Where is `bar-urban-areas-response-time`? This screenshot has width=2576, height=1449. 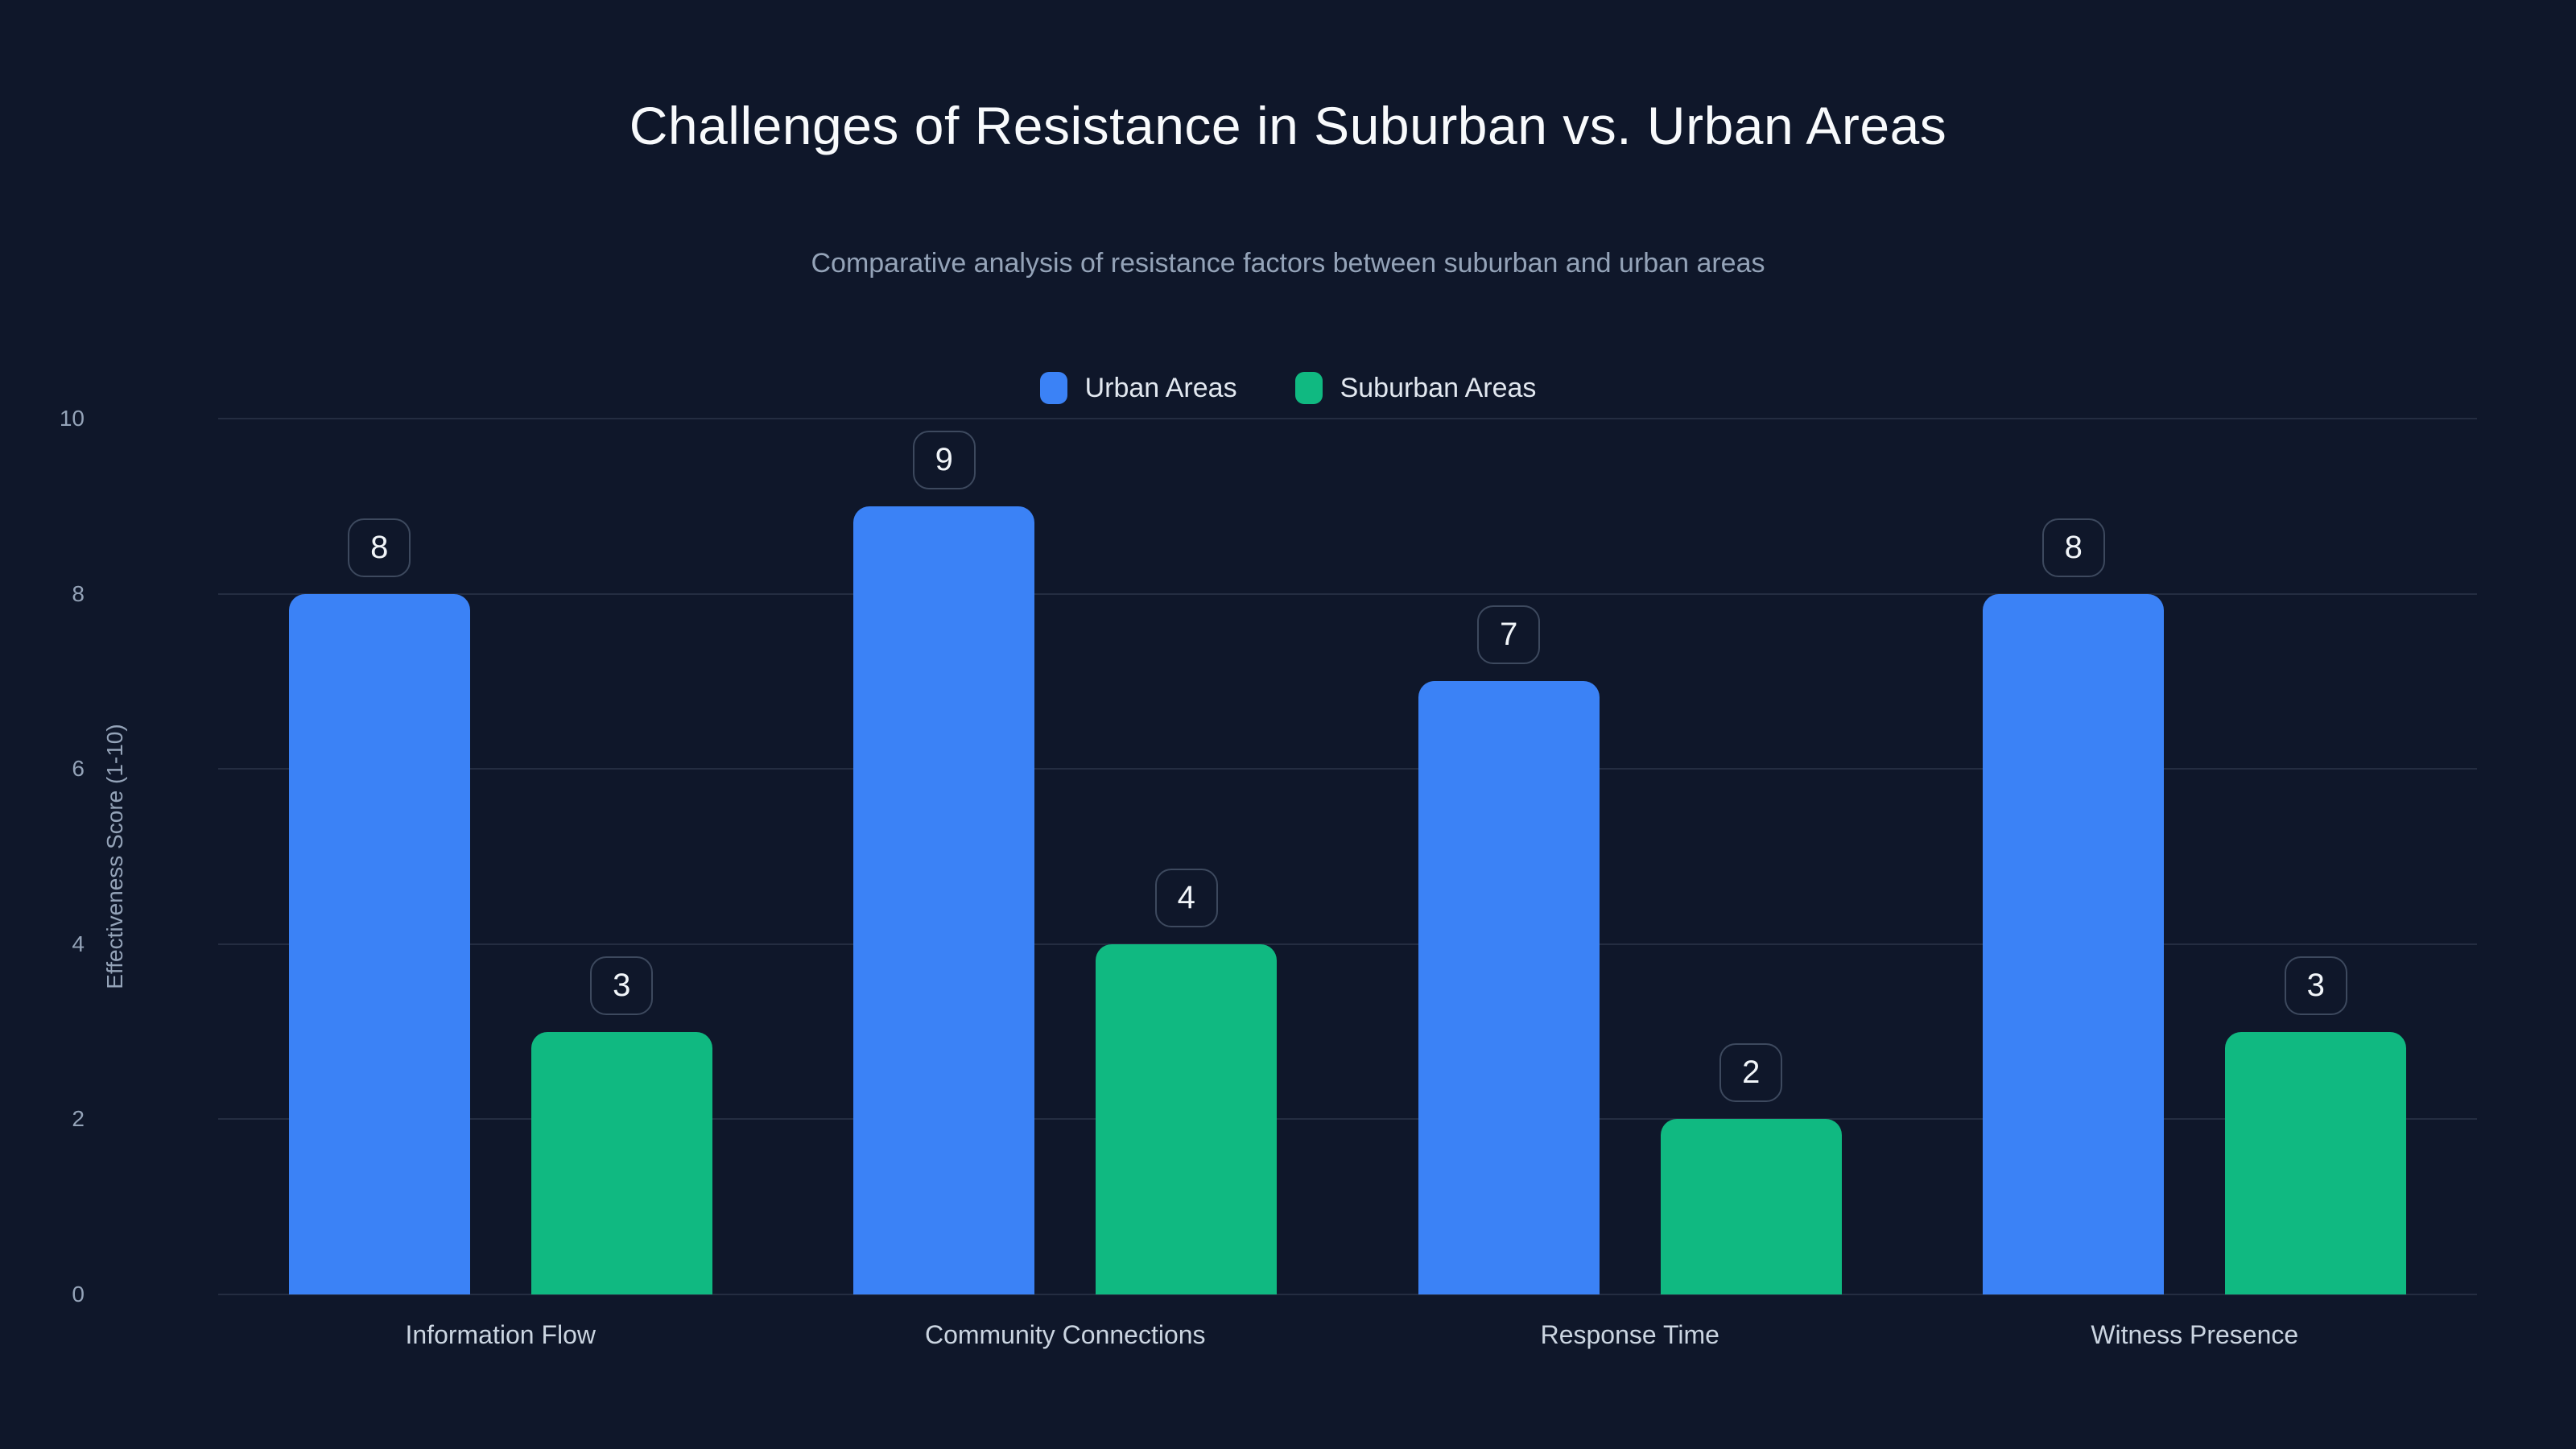 bar-urban-areas-response-time is located at coordinates (1509, 987).